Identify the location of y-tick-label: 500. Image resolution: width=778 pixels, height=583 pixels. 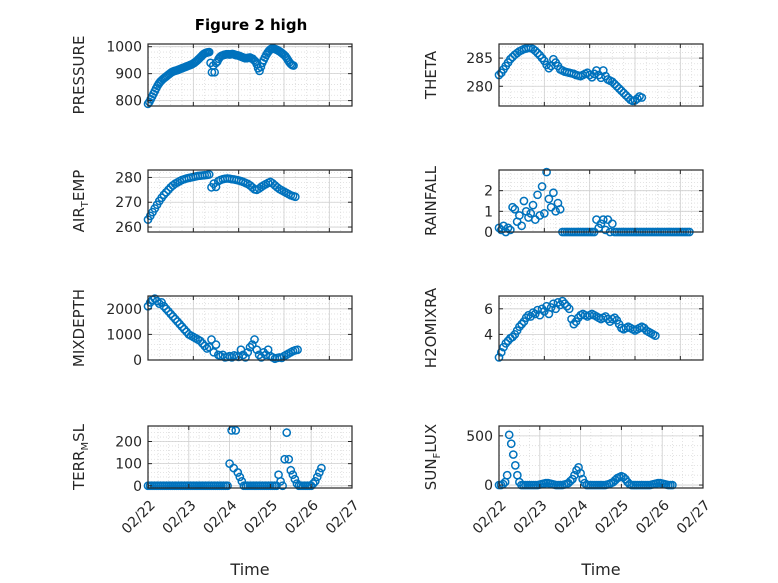
(479, 437).